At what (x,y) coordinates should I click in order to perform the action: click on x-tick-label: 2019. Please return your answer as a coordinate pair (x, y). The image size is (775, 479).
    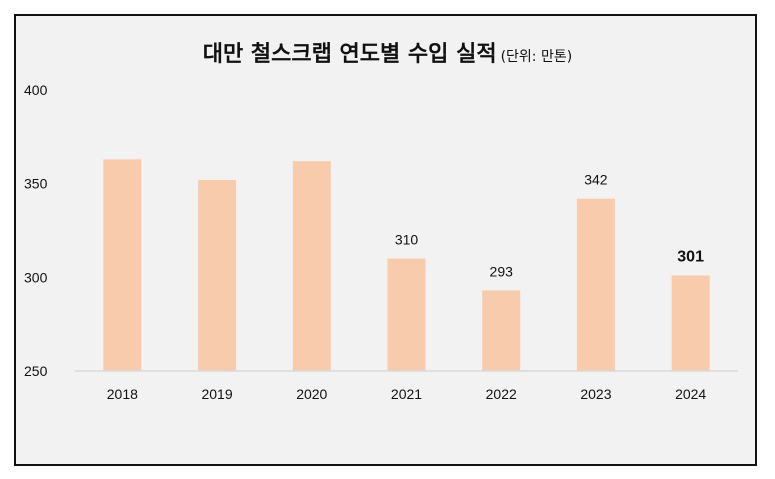
    Looking at the image, I should click on (216, 394).